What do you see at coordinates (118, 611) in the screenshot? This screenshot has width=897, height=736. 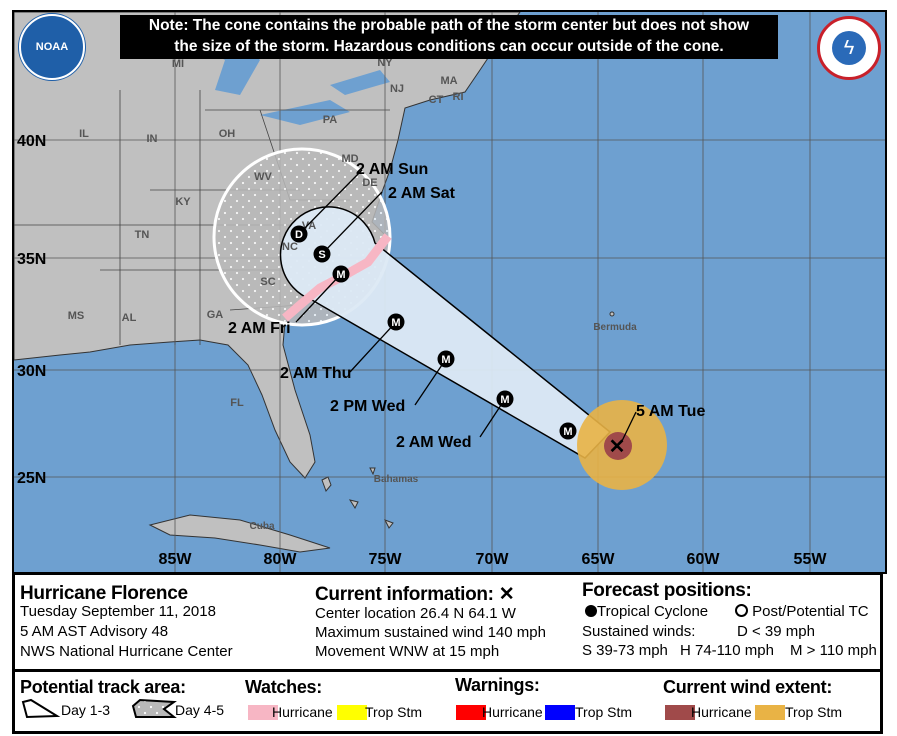 I see `storm-date: Tuesday September 11, 2018` at bounding box center [118, 611].